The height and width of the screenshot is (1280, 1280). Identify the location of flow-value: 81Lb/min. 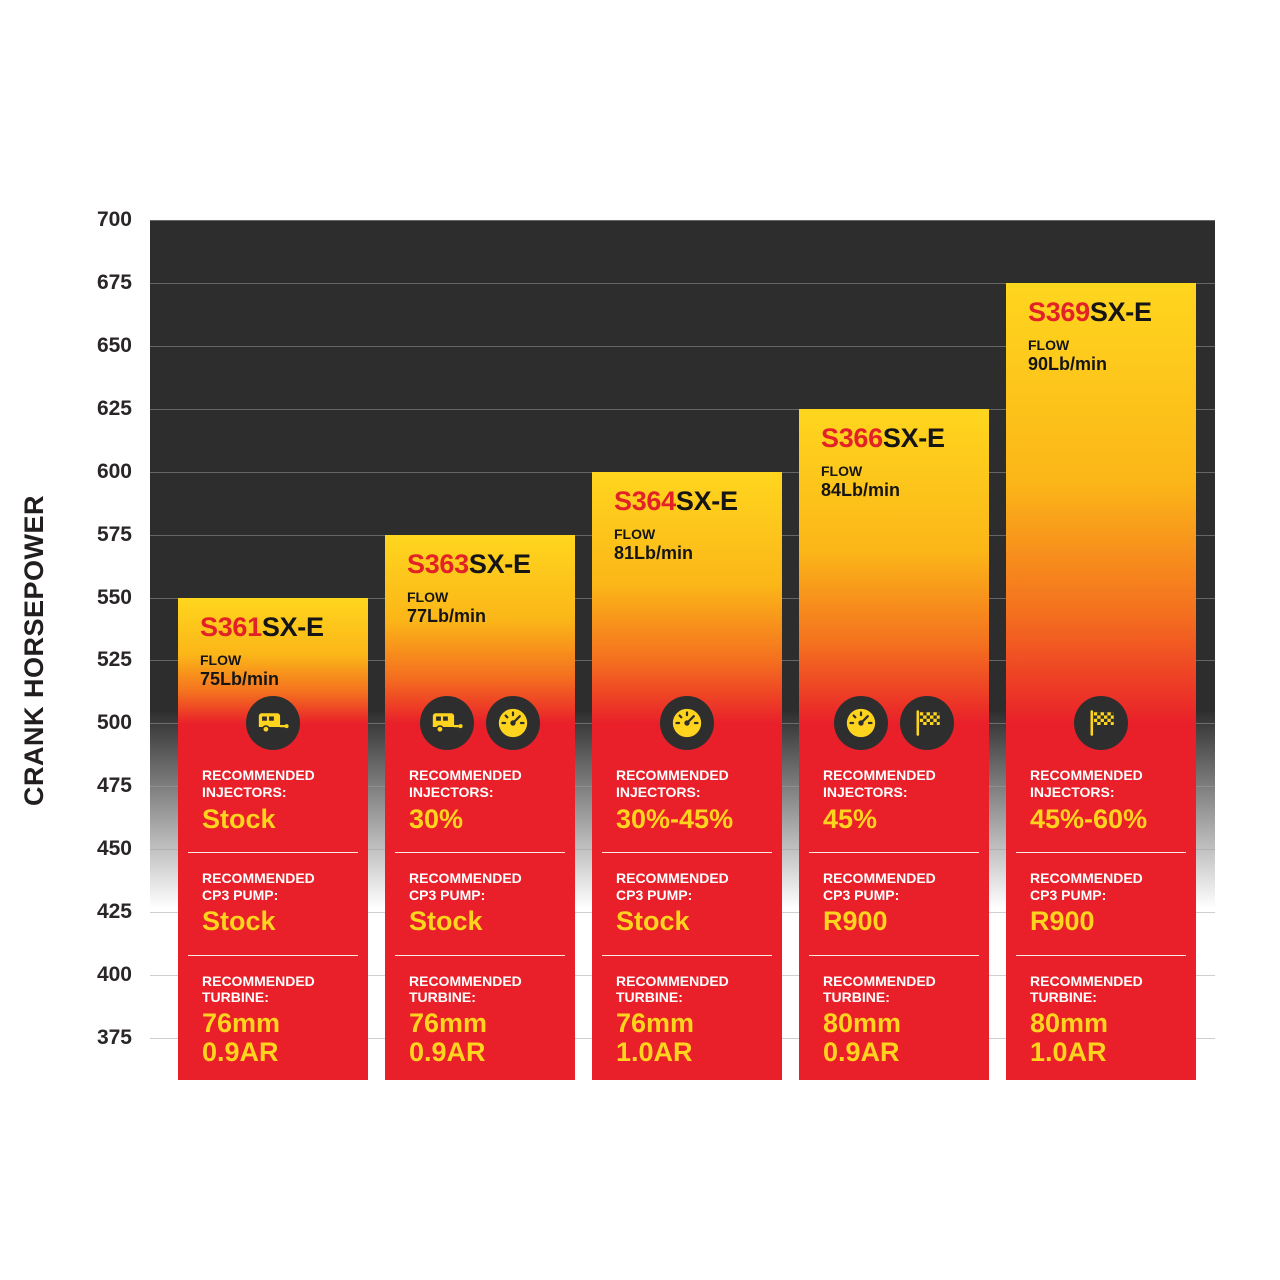
(654, 552).